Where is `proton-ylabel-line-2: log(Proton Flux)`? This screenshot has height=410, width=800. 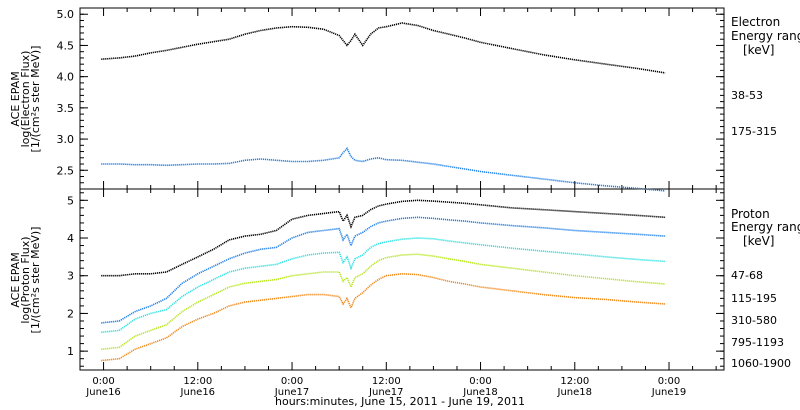 proton-ylabel-line-2: log(Proton Flux) is located at coordinates (25, 279).